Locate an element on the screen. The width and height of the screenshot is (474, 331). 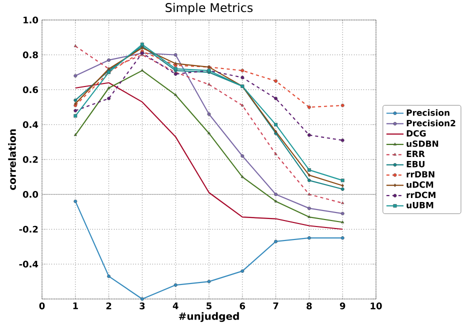
x-tick-label: 4 is located at coordinates (175, 306).